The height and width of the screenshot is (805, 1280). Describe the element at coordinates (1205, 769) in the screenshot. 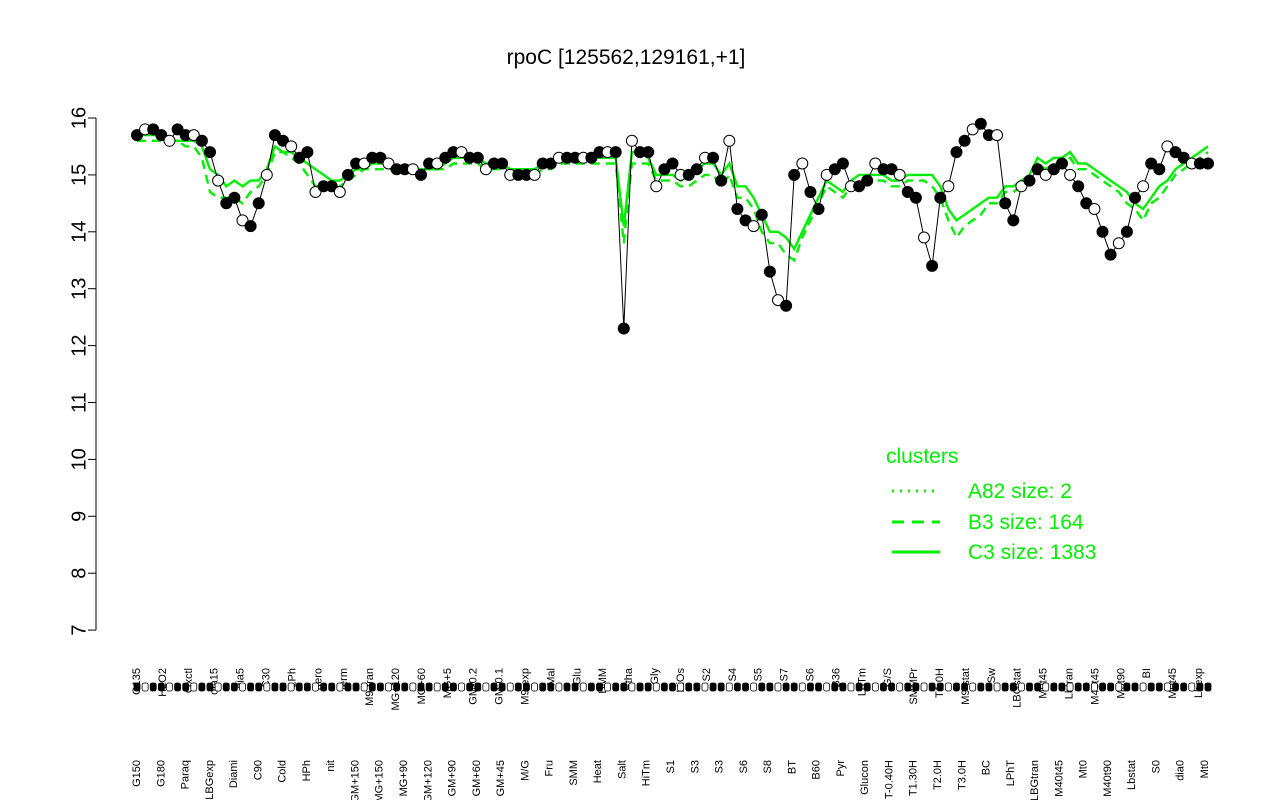

I see `x-tick-label: Mt0` at that location.